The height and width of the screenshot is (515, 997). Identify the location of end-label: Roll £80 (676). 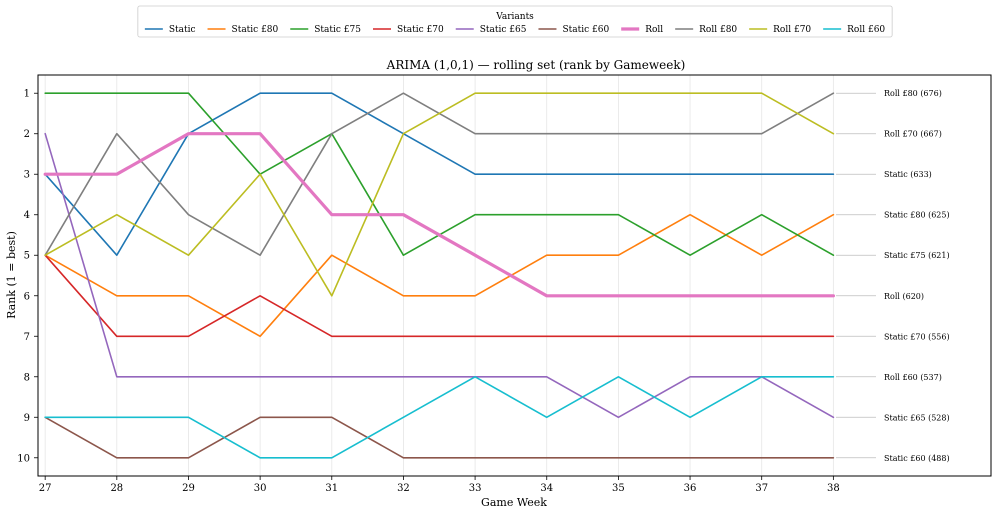
(913, 93).